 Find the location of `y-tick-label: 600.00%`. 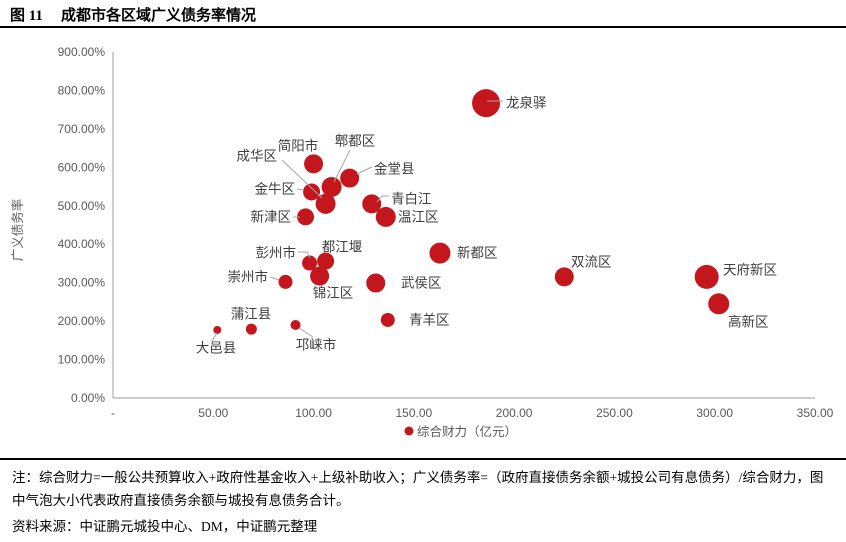

y-tick-label: 600.00% is located at coordinates (82, 167).